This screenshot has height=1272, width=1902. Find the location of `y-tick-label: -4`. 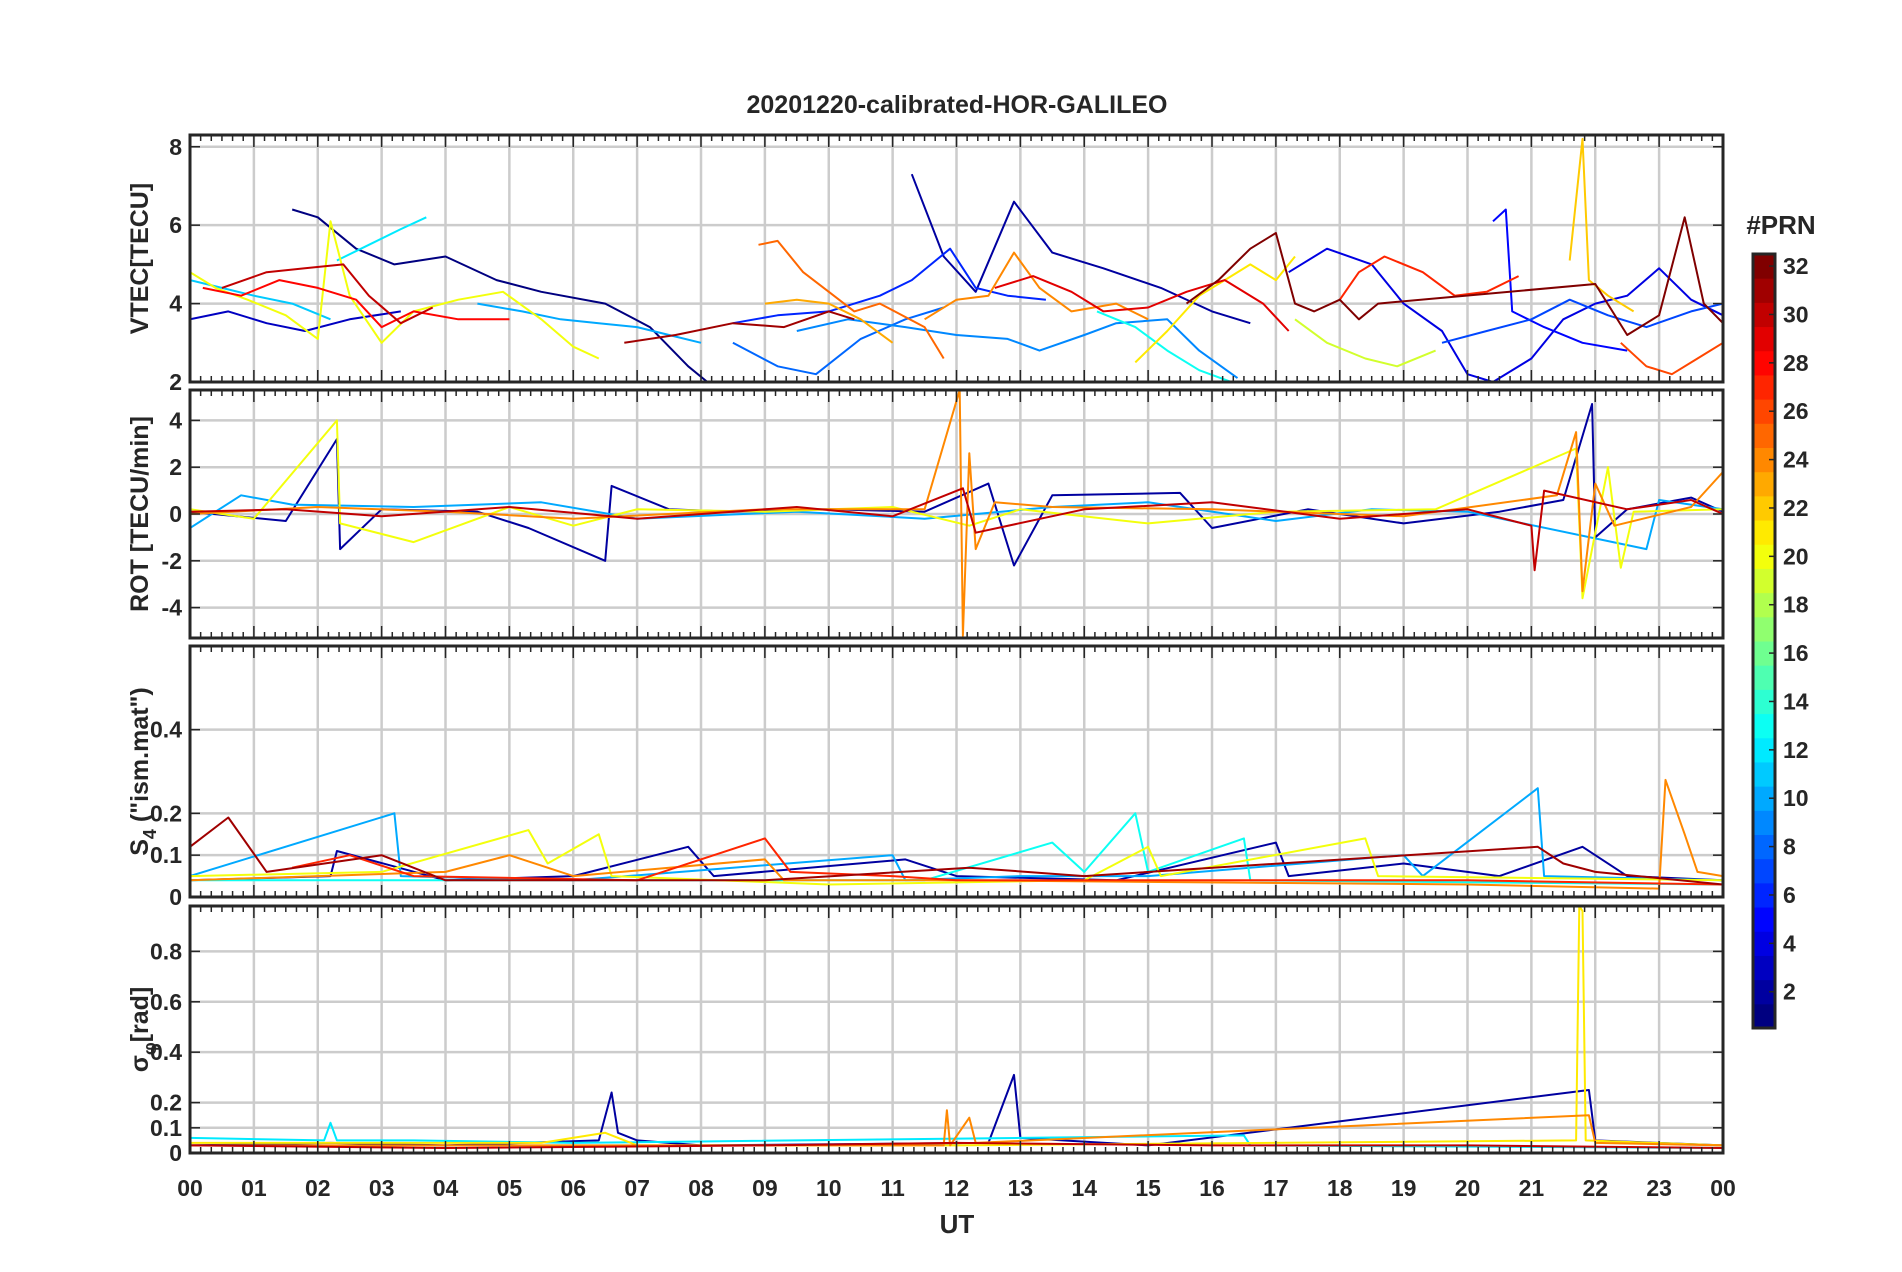

y-tick-label: -4 is located at coordinates (172, 608).